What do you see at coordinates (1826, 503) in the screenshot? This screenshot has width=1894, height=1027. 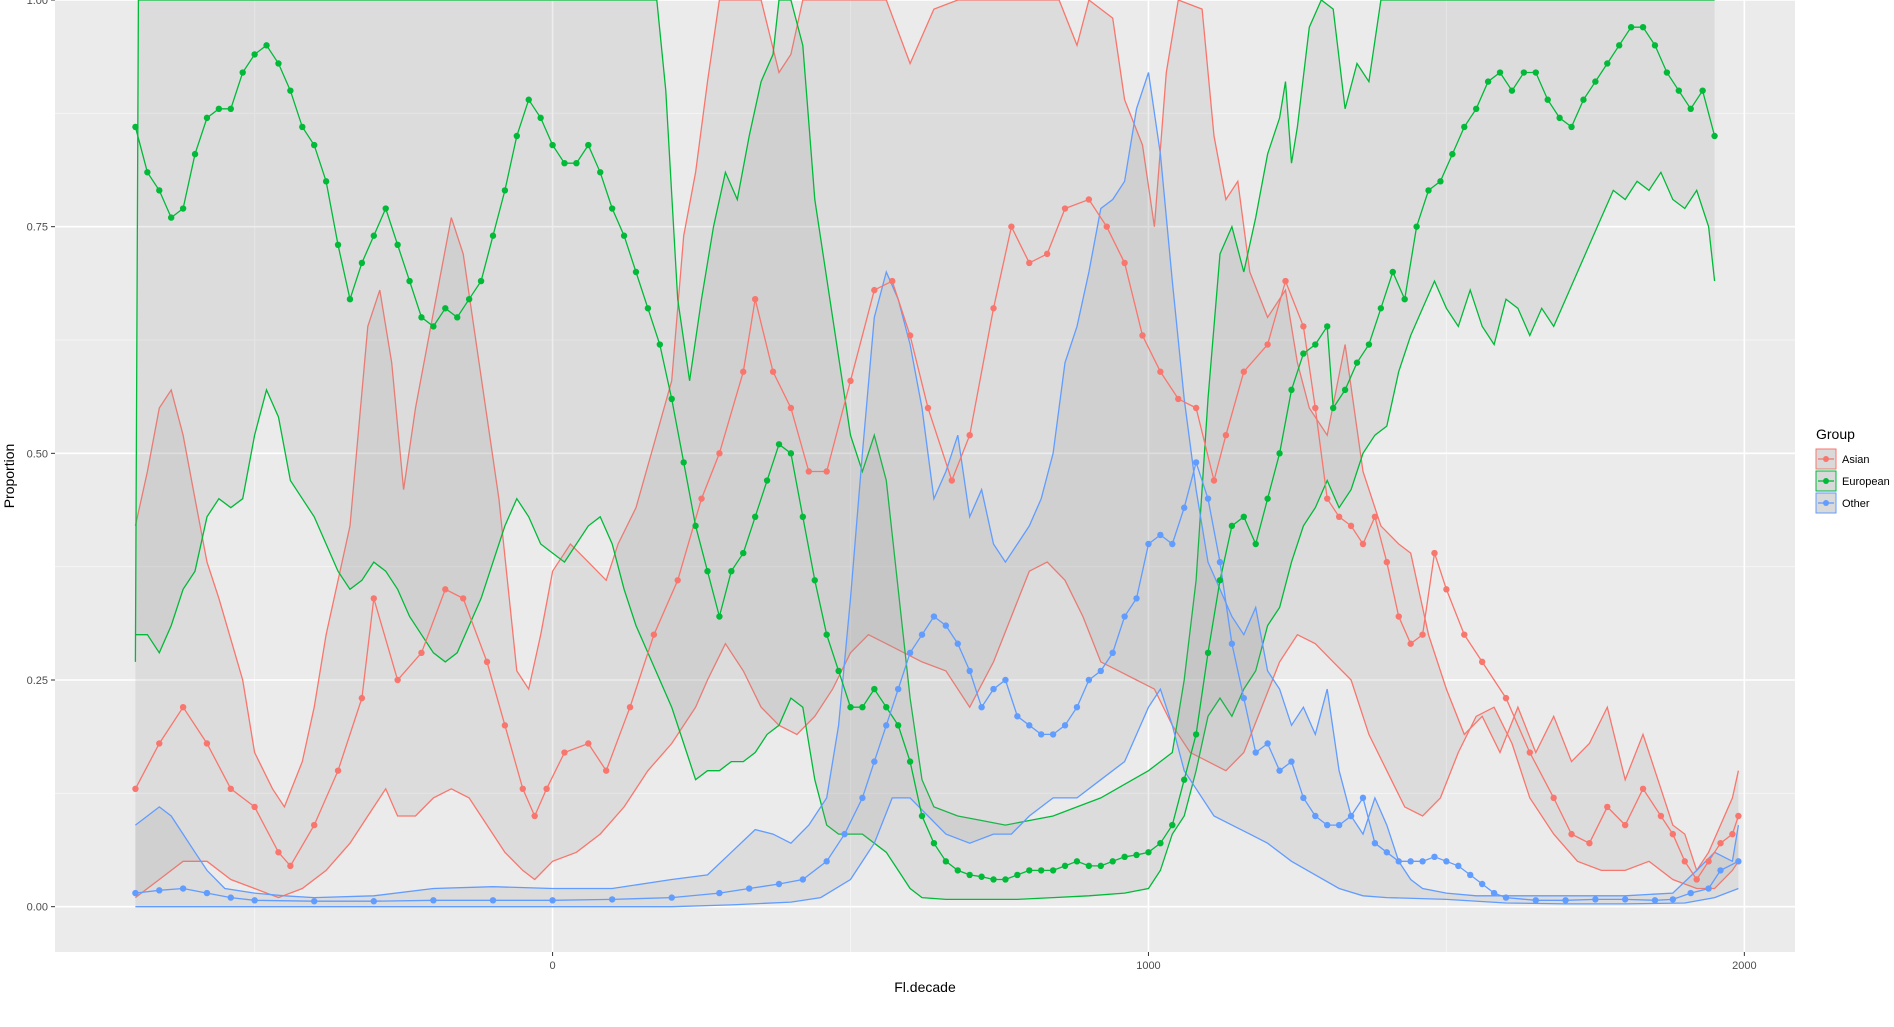 I see `legend-key-point-other` at bounding box center [1826, 503].